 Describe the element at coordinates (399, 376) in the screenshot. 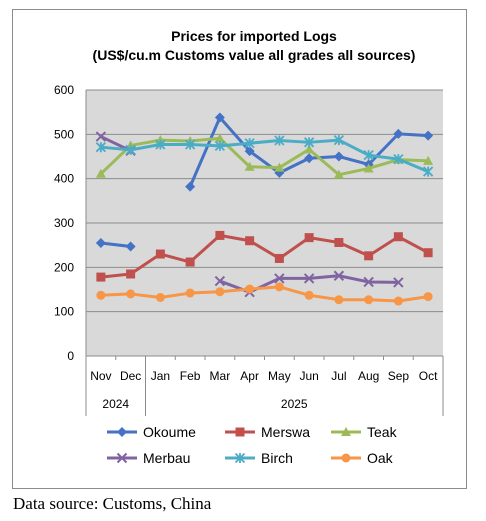

I see `x-tick-label-sep-10: Sep` at that location.